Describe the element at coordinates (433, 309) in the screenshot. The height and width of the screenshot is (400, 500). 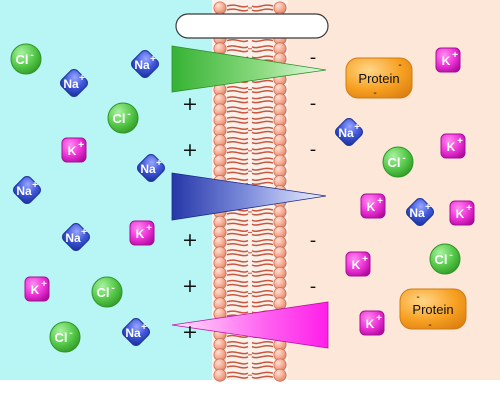
I see `protein: Protein - -` at that location.